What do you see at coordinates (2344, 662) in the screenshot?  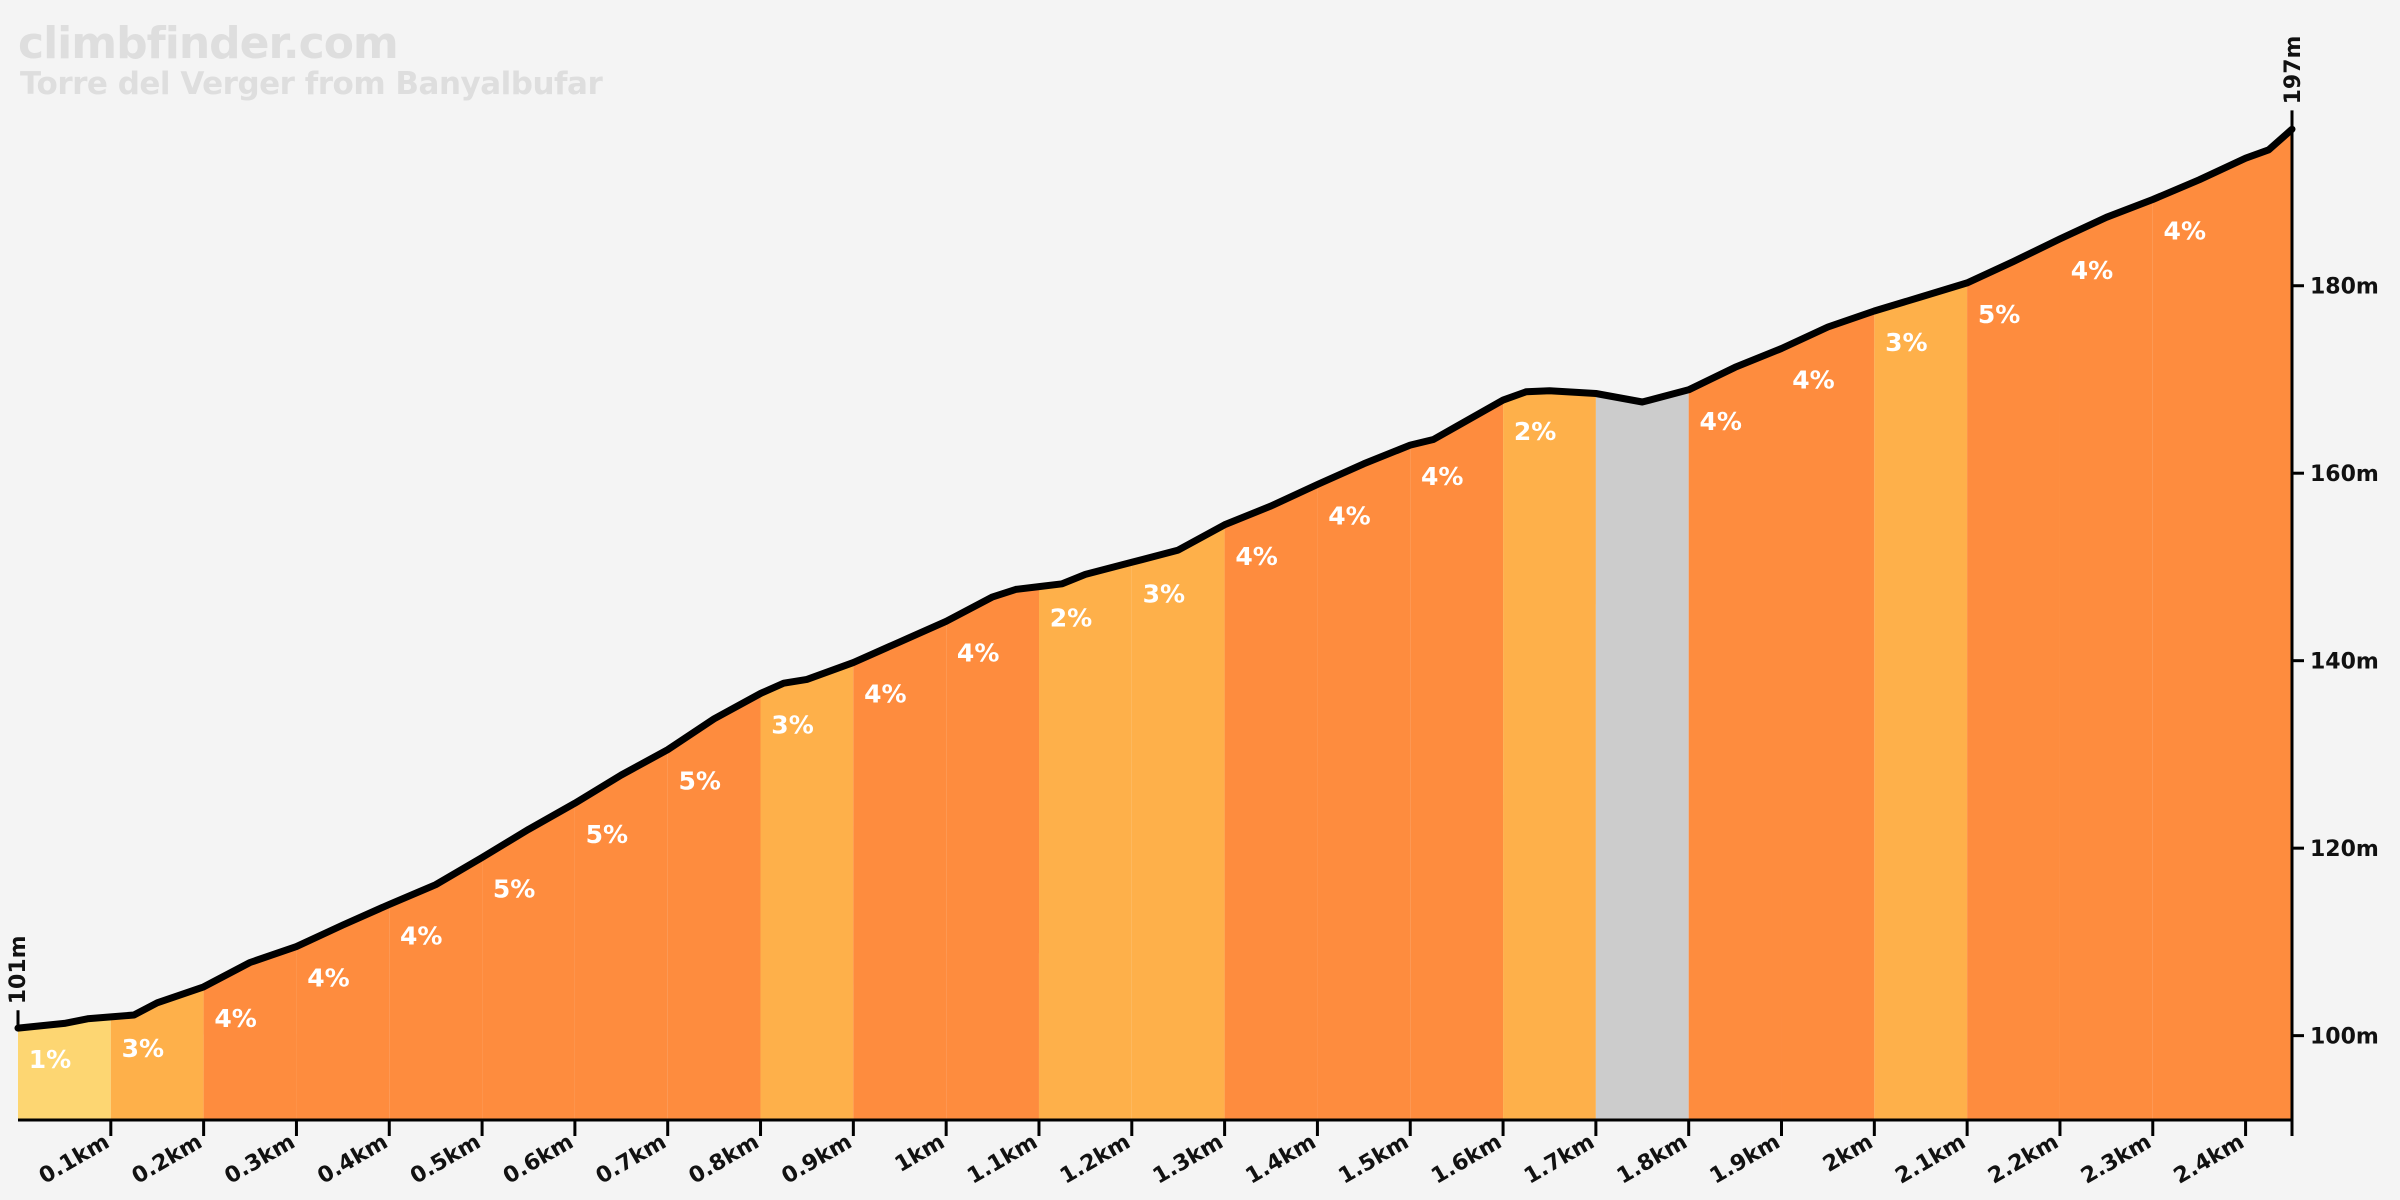 I see `y-tick-label-3: 140m` at bounding box center [2344, 662].